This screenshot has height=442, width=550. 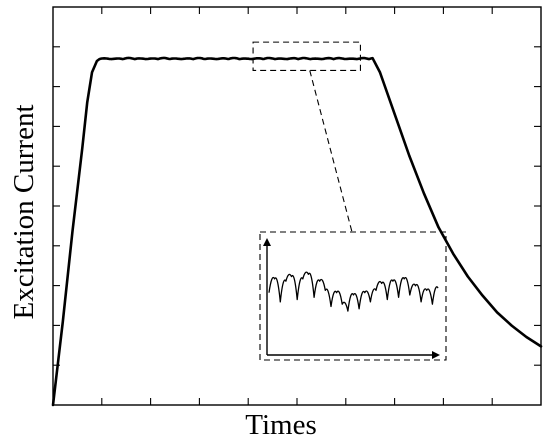 I want to click on y-axis-label: Excitation Current, so click(x=24, y=211).